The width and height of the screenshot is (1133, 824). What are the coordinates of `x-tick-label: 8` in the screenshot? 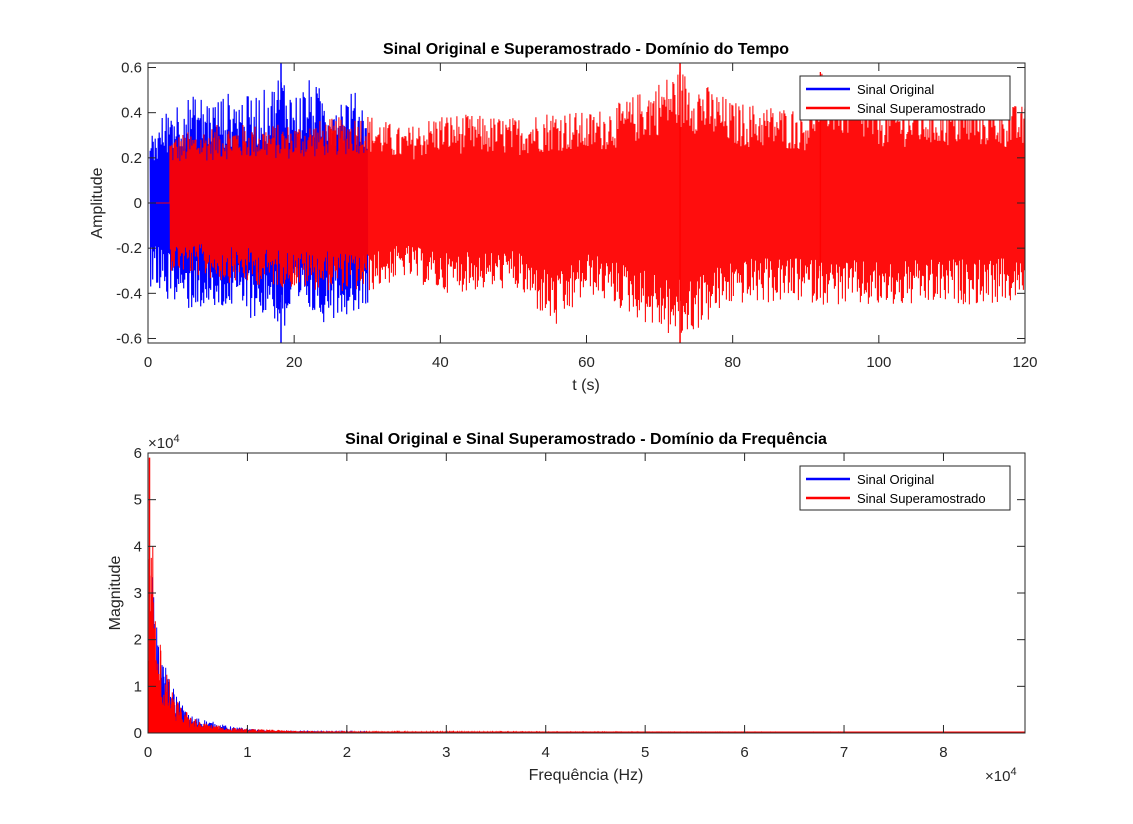 It's located at (943, 752).